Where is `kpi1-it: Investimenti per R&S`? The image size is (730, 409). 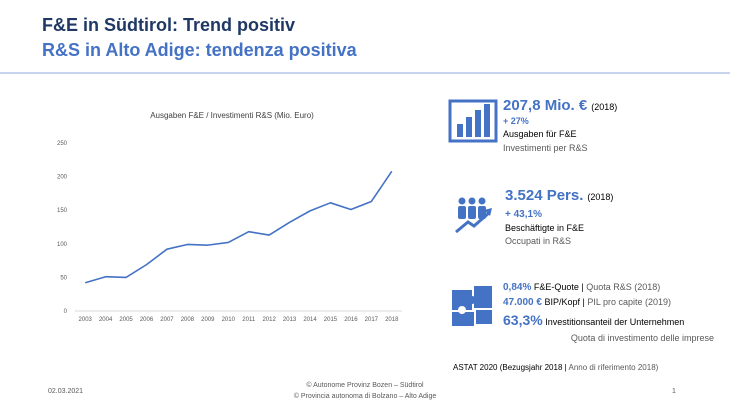 kpi1-it: Investimenti per R&S is located at coordinates (545, 148).